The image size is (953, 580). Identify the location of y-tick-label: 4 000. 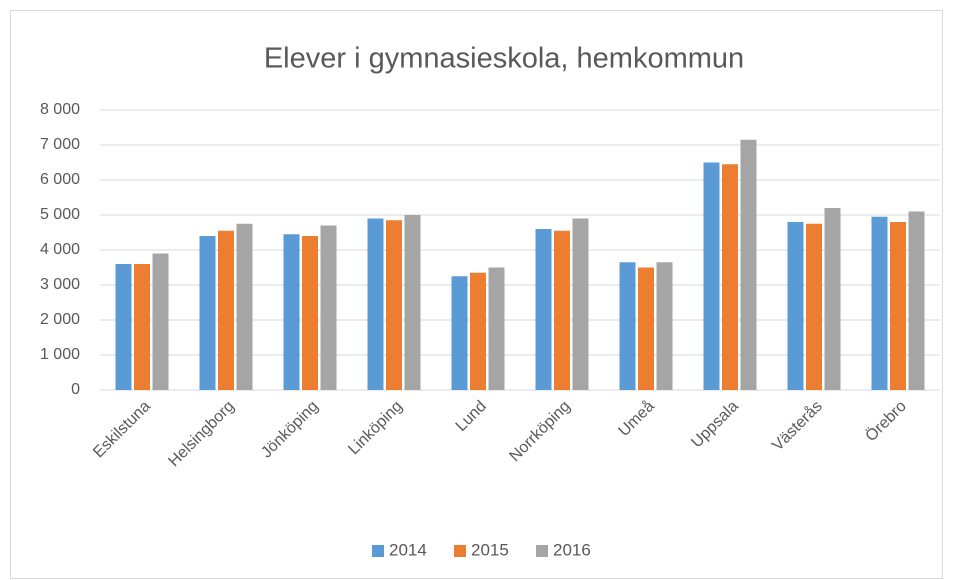
(60, 249).